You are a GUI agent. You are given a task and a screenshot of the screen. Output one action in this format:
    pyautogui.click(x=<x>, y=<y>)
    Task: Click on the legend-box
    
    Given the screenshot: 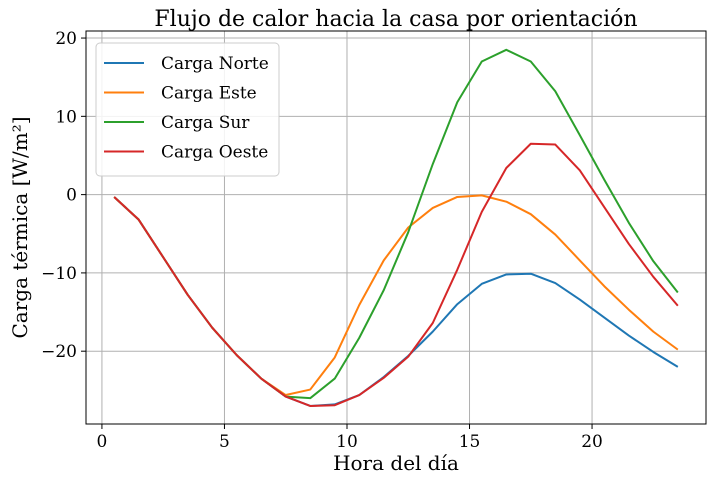 What is the action you would take?
    pyautogui.click(x=187, y=109)
    